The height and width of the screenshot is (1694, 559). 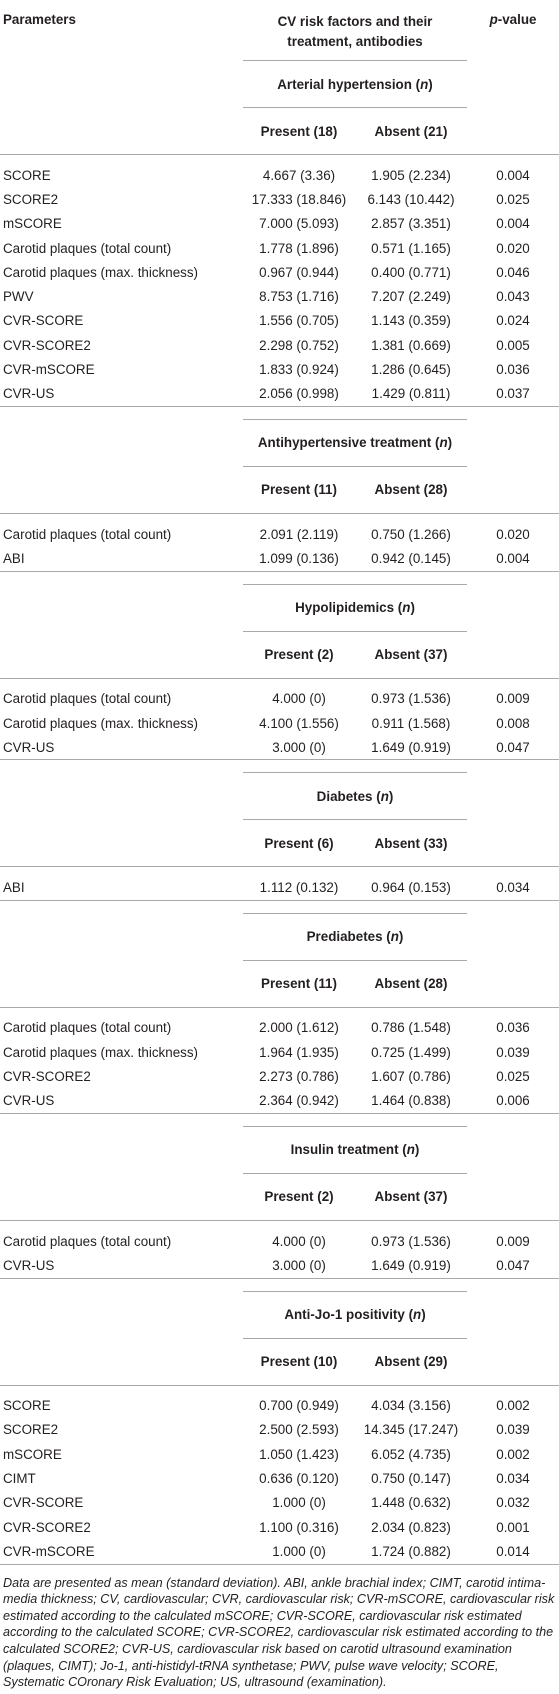 What do you see at coordinates (299, 1430) in the screenshot?
I see `present-value: 2.500 (2.593)` at bounding box center [299, 1430].